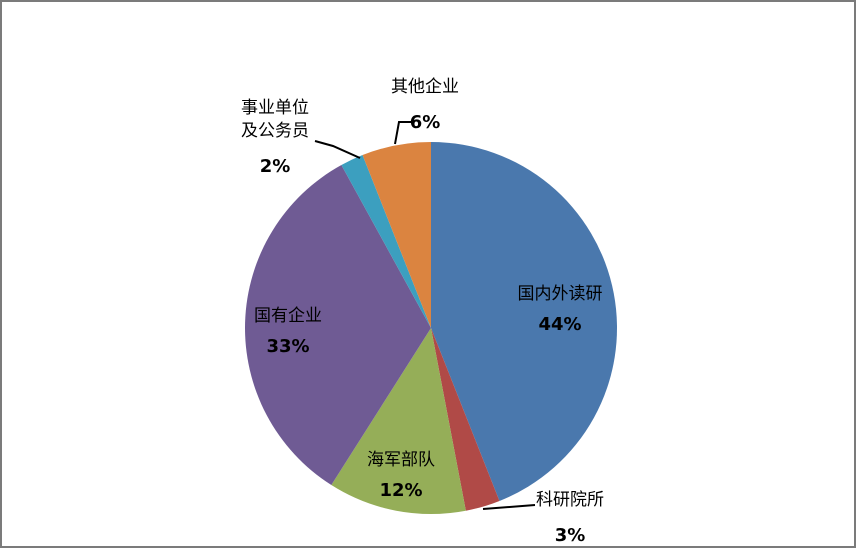 The width and height of the screenshot is (856, 548). I want to click on slice-label-text: 海军部队, so click(401, 460).